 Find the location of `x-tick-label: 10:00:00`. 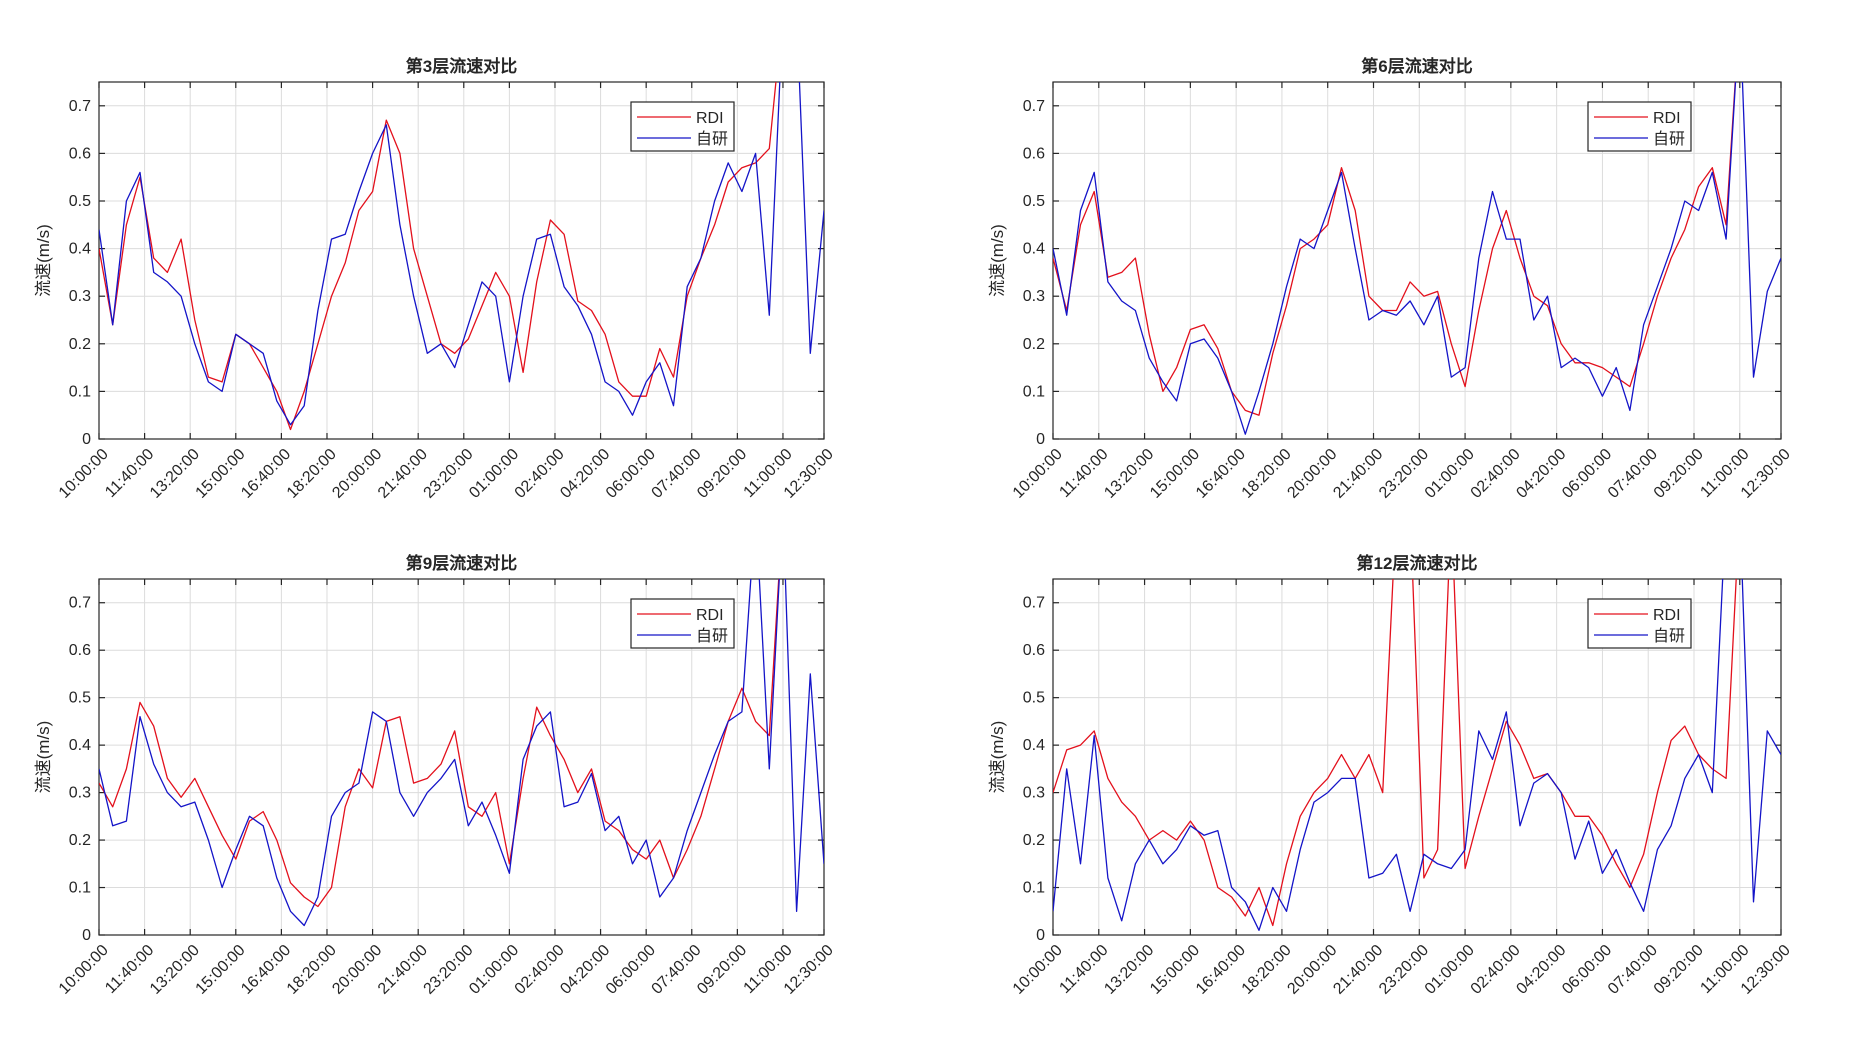

x-tick-label: 10:00:00 is located at coordinates (84, 474).